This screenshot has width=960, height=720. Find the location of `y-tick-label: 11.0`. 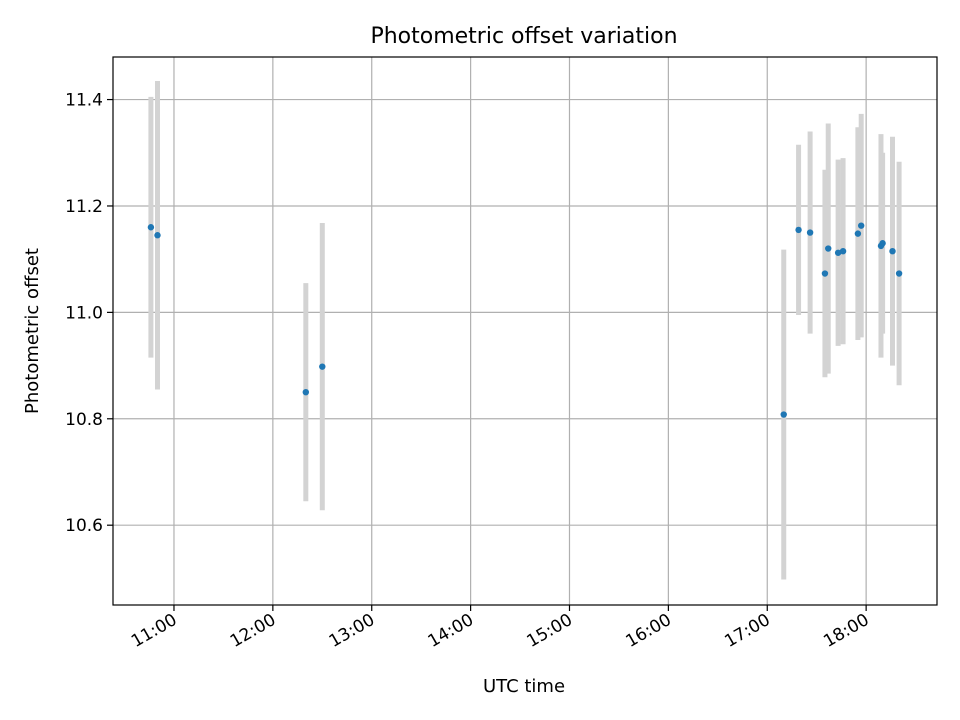

y-tick-label: 11.0 is located at coordinates (84, 313).